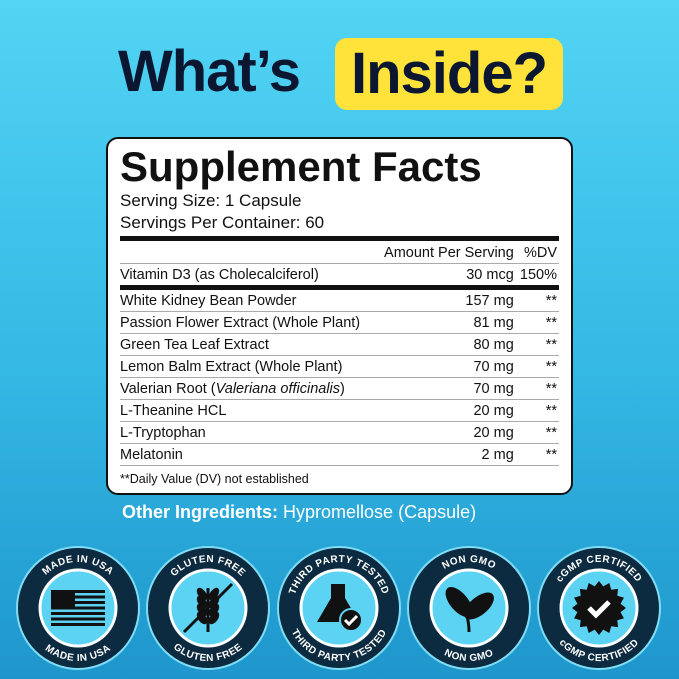  What do you see at coordinates (209, 71) in the screenshot?
I see `title: What’s` at bounding box center [209, 71].